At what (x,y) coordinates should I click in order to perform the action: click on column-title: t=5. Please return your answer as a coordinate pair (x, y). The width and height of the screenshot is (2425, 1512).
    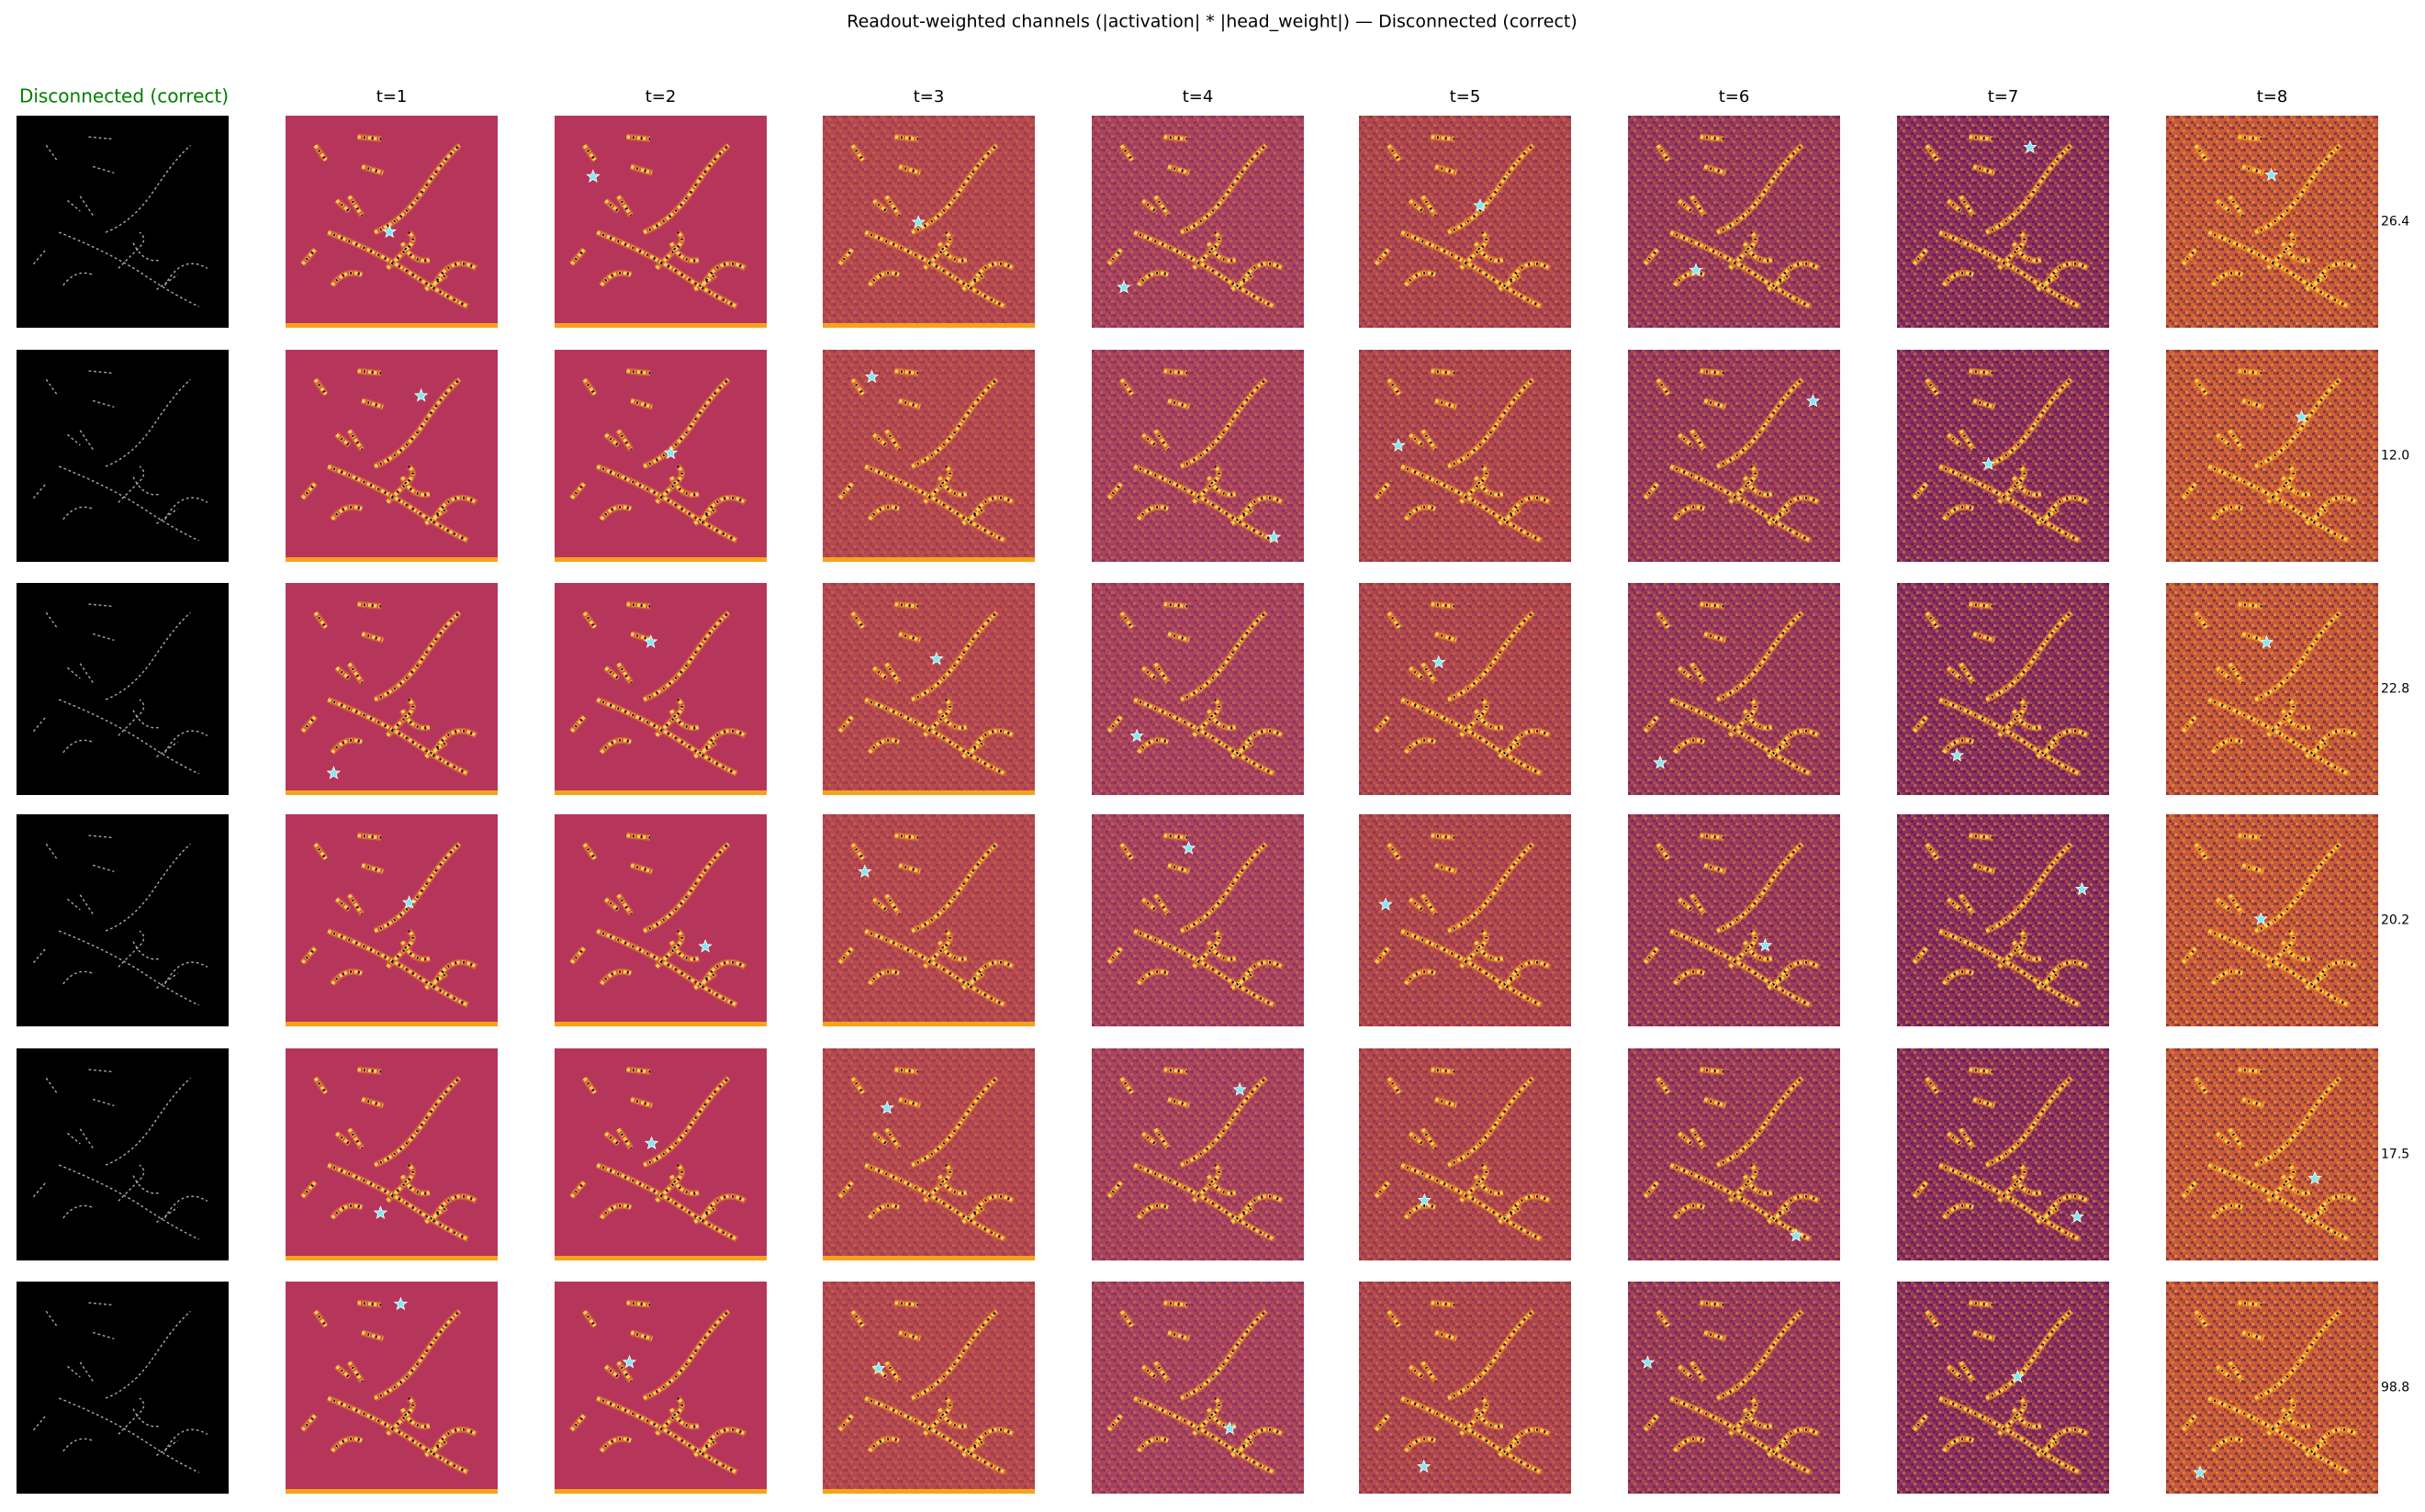
    Looking at the image, I should click on (1466, 96).